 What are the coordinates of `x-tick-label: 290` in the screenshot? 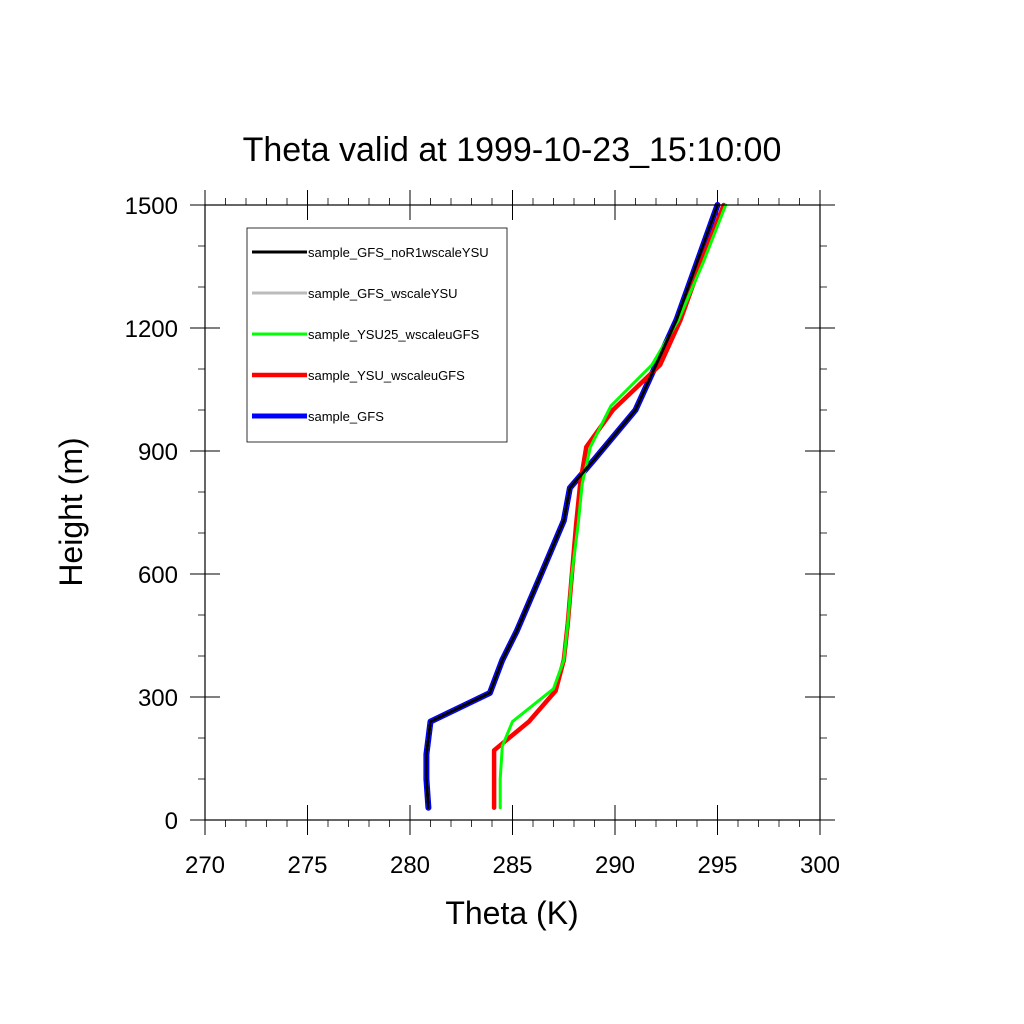 It's located at (615, 865).